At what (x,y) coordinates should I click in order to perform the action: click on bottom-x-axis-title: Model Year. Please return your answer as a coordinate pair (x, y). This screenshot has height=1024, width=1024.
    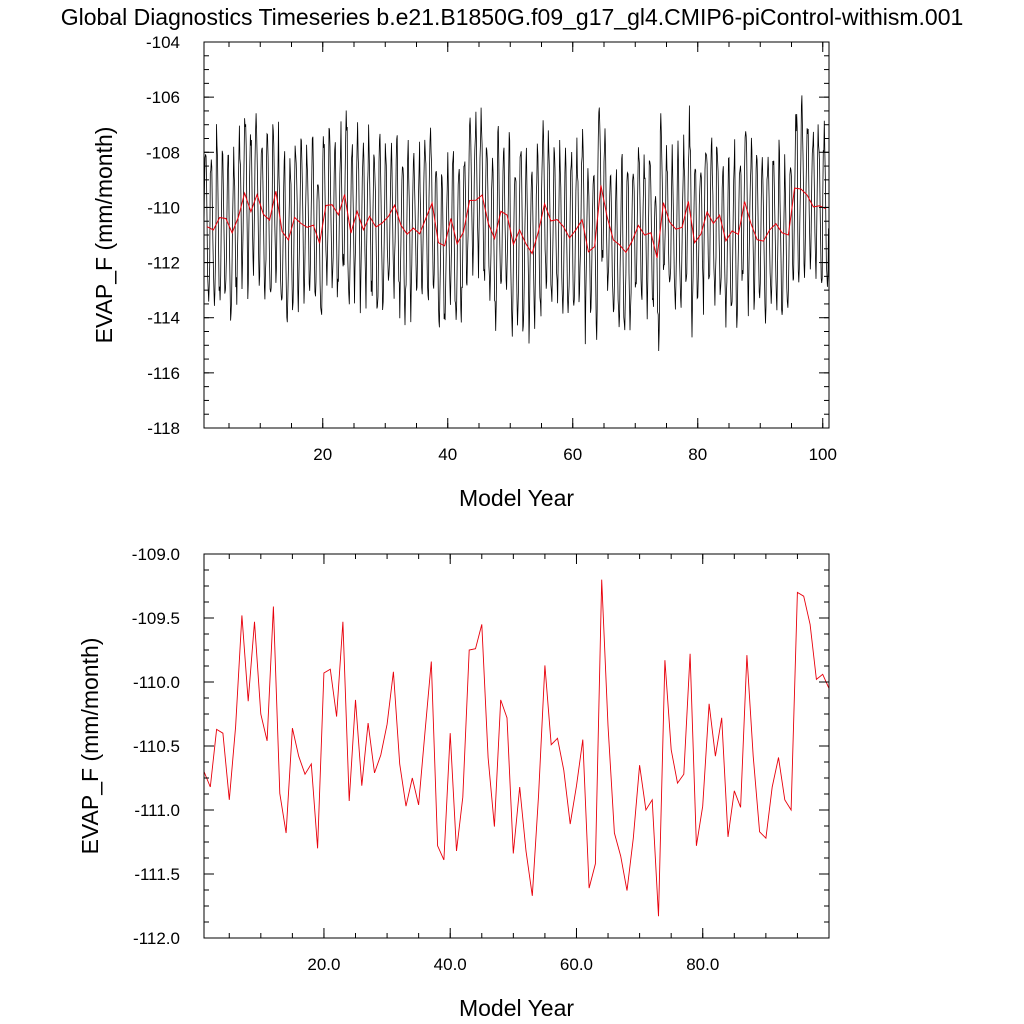
    Looking at the image, I should click on (516, 1008).